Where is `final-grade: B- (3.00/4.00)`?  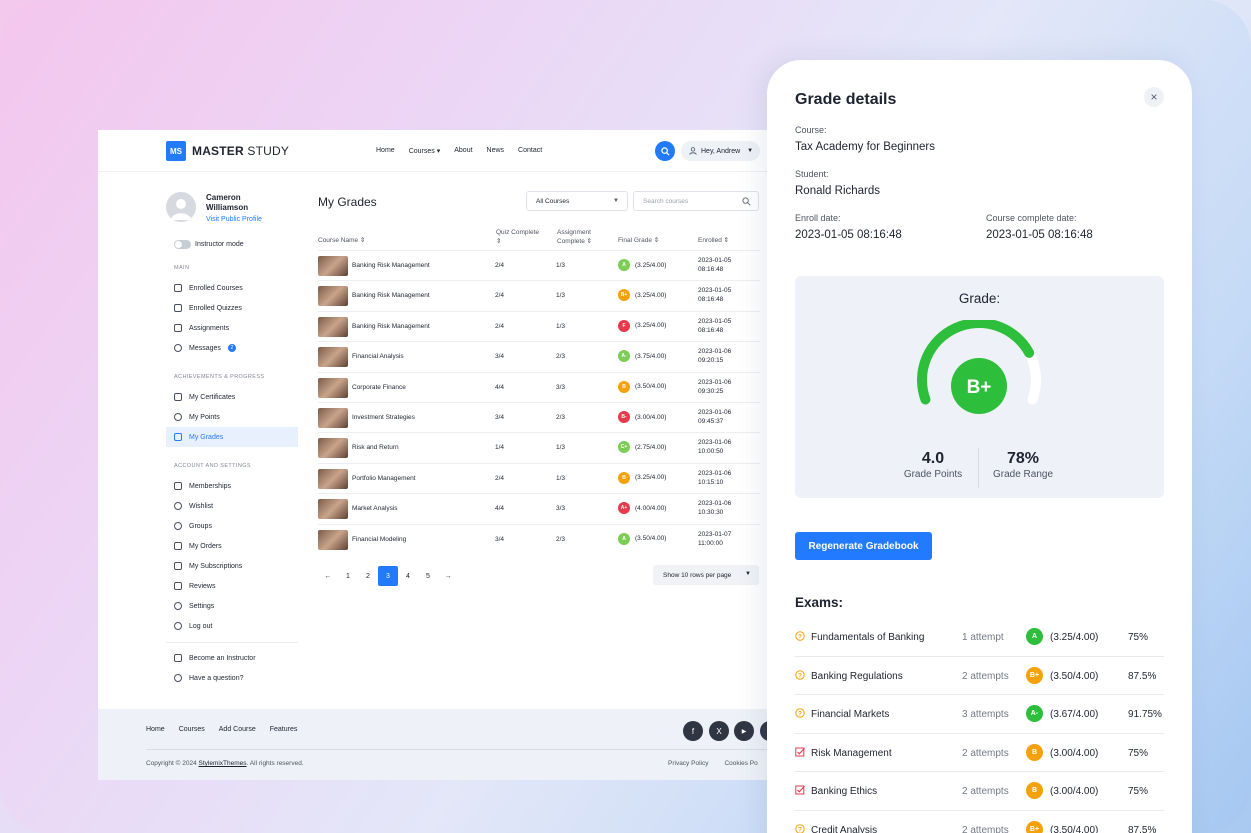 final-grade: B- (3.00/4.00) is located at coordinates (642, 417).